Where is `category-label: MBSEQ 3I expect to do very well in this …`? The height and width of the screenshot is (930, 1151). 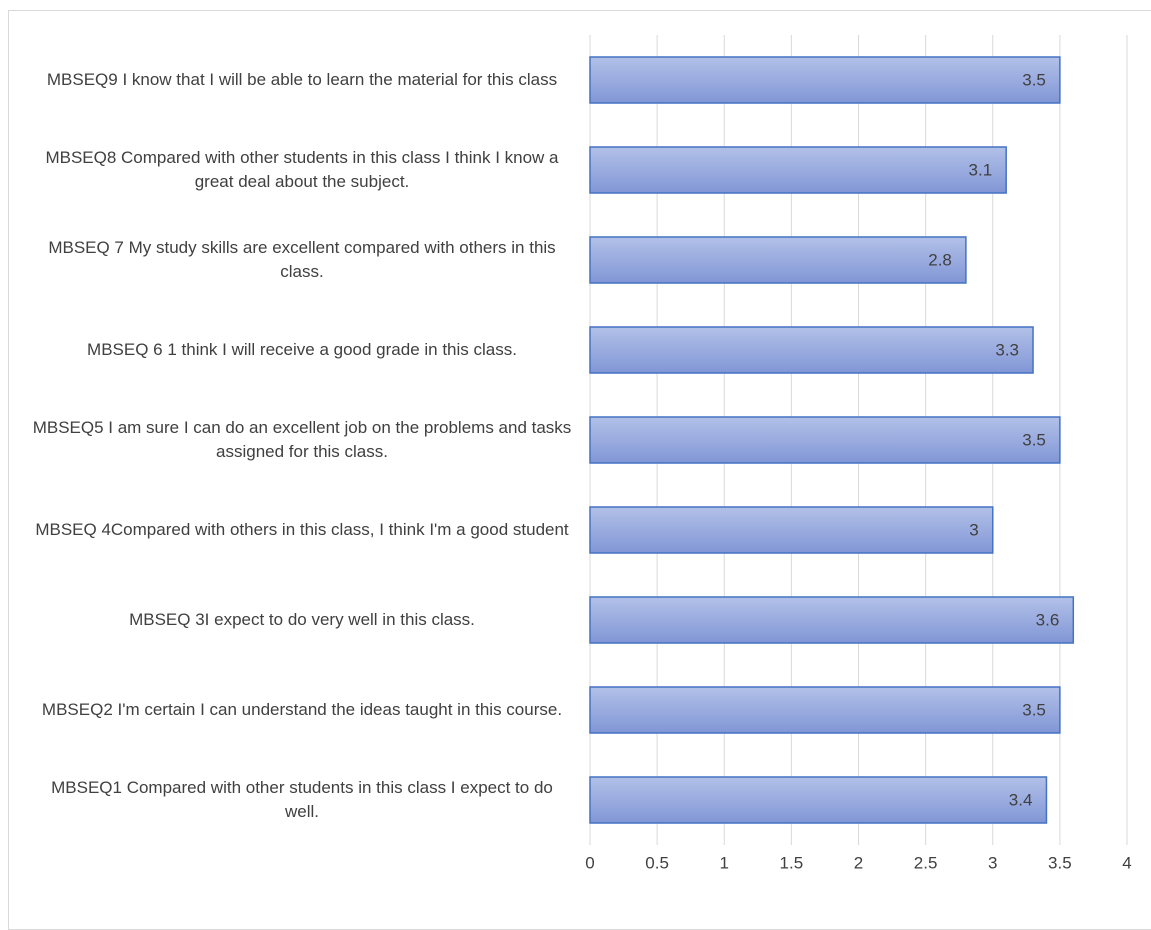 category-label: MBSEQ 3I expect to do very well in this … is located at coordinates (302, 619).